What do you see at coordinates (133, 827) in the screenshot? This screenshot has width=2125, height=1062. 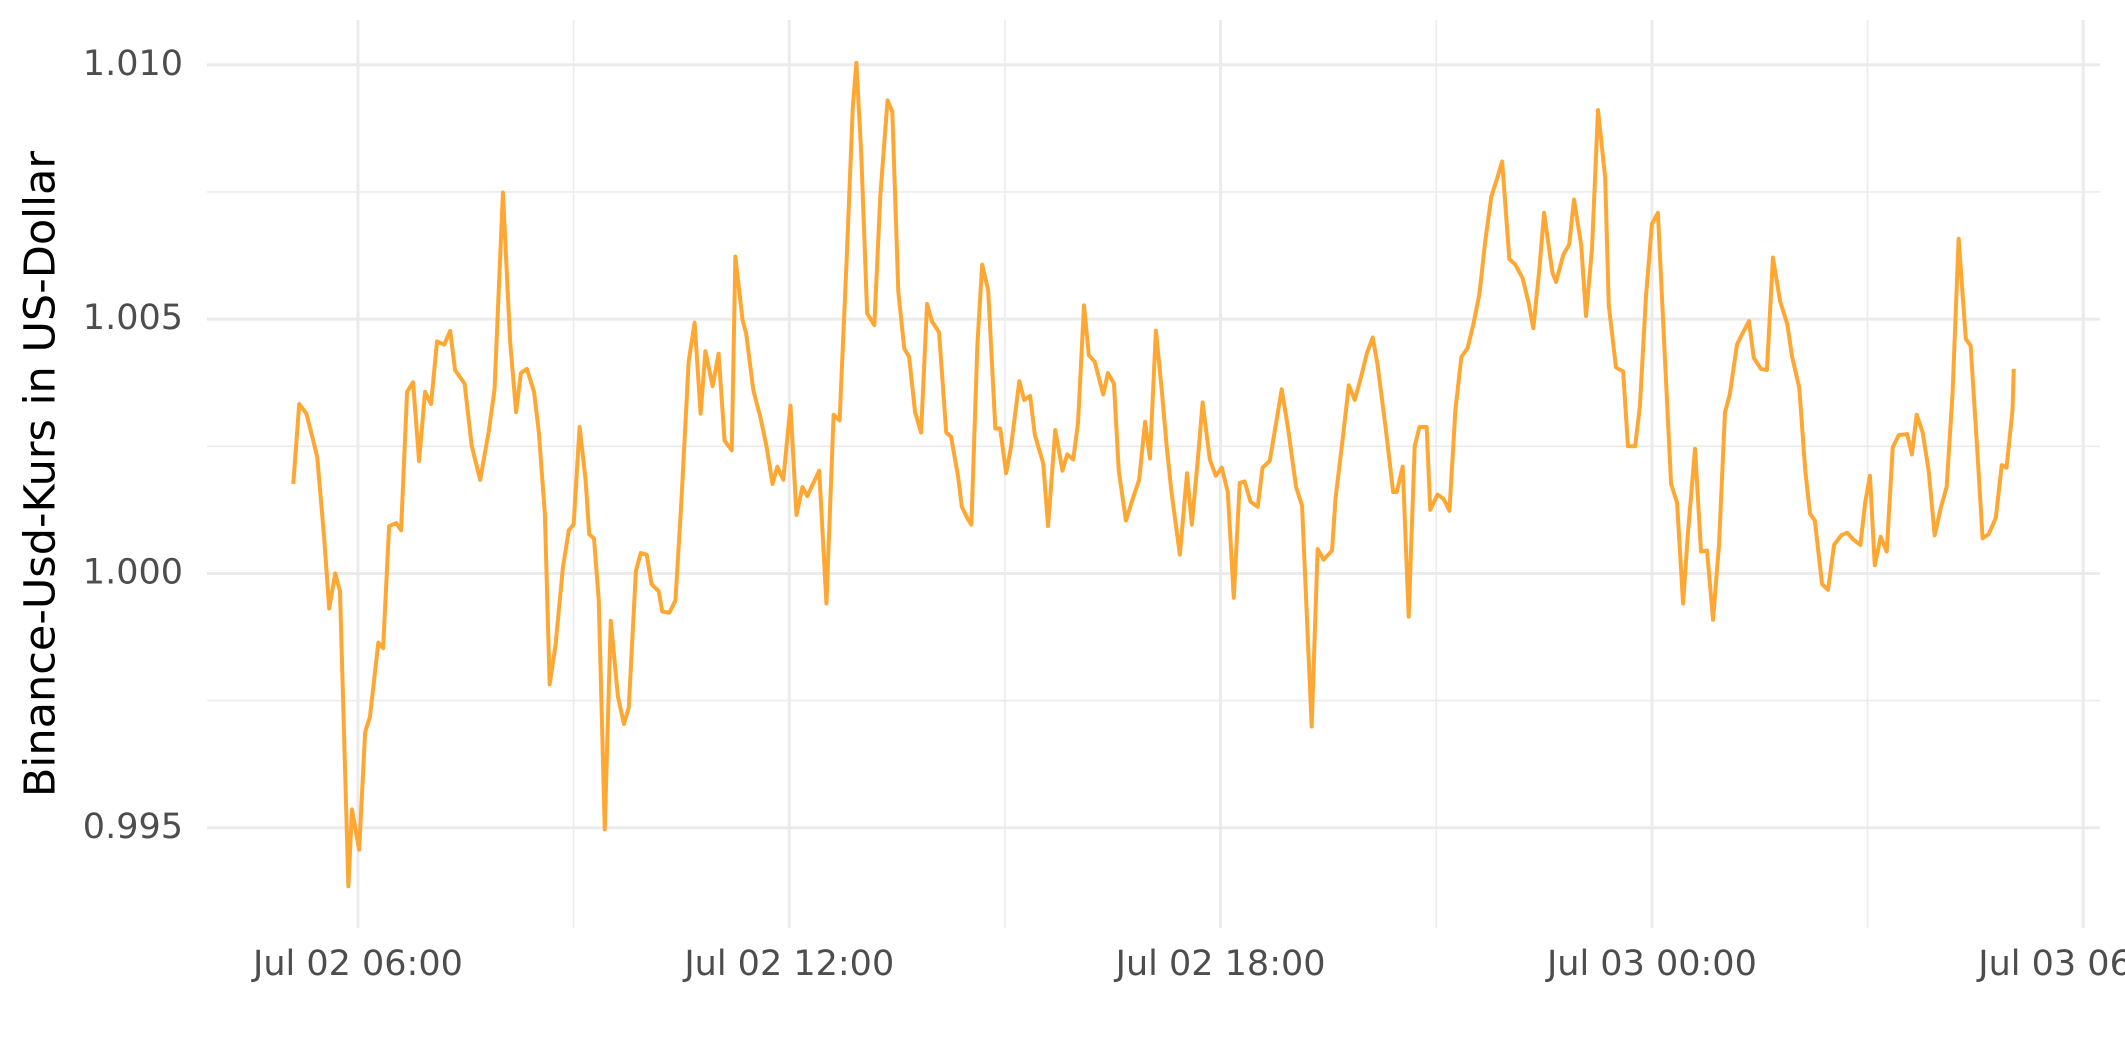 I see `y-tick-label: 0.995` at bounding box center [133, 827].